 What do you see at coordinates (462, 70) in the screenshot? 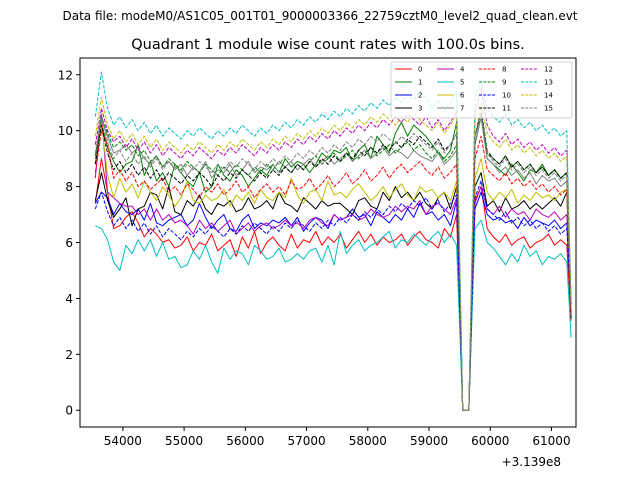
I see `legend-label-4: 4` at bounding box center [462, 70].